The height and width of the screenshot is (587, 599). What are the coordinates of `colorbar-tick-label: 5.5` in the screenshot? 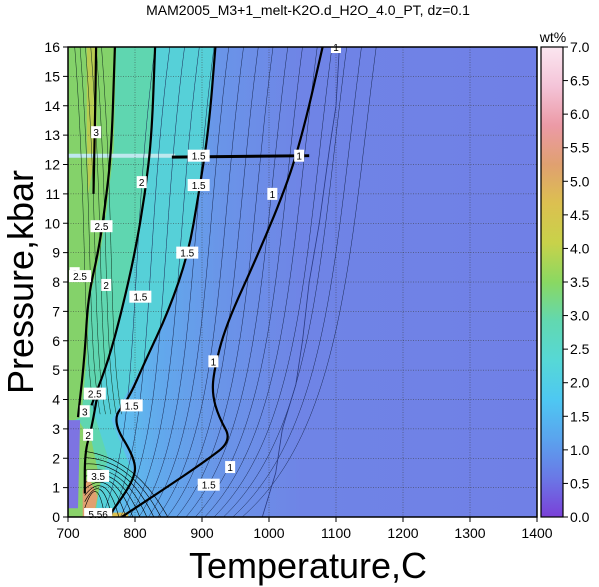 It's located at (580, 148).